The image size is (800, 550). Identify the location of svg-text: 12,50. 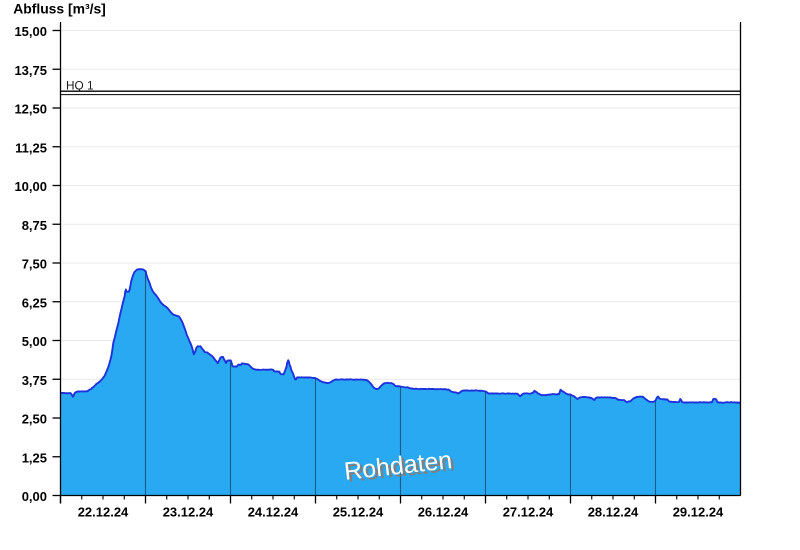
(30, 109).